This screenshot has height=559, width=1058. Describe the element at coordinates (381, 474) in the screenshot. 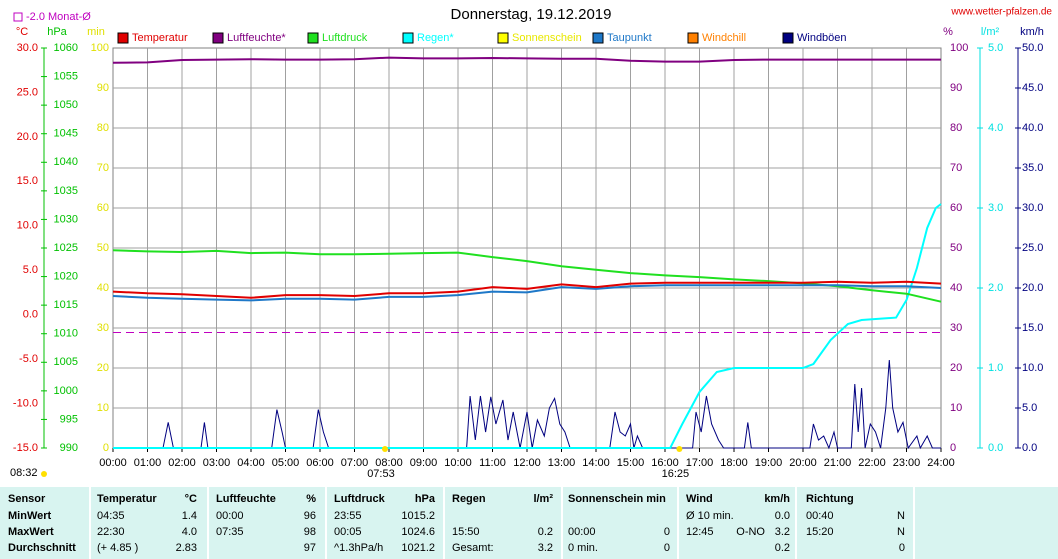

I see `annotation-label: 07:53` at that location.